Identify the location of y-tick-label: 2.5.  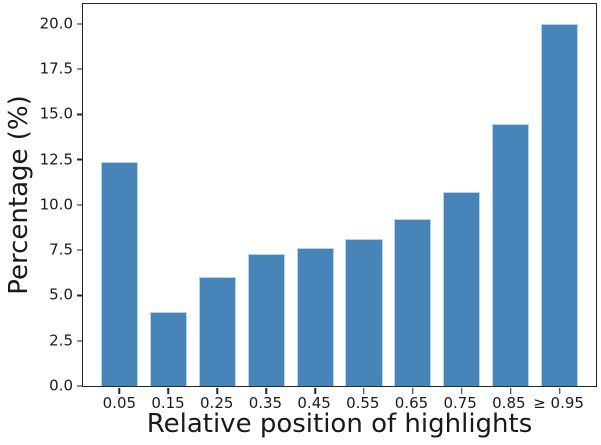
(61, 340).